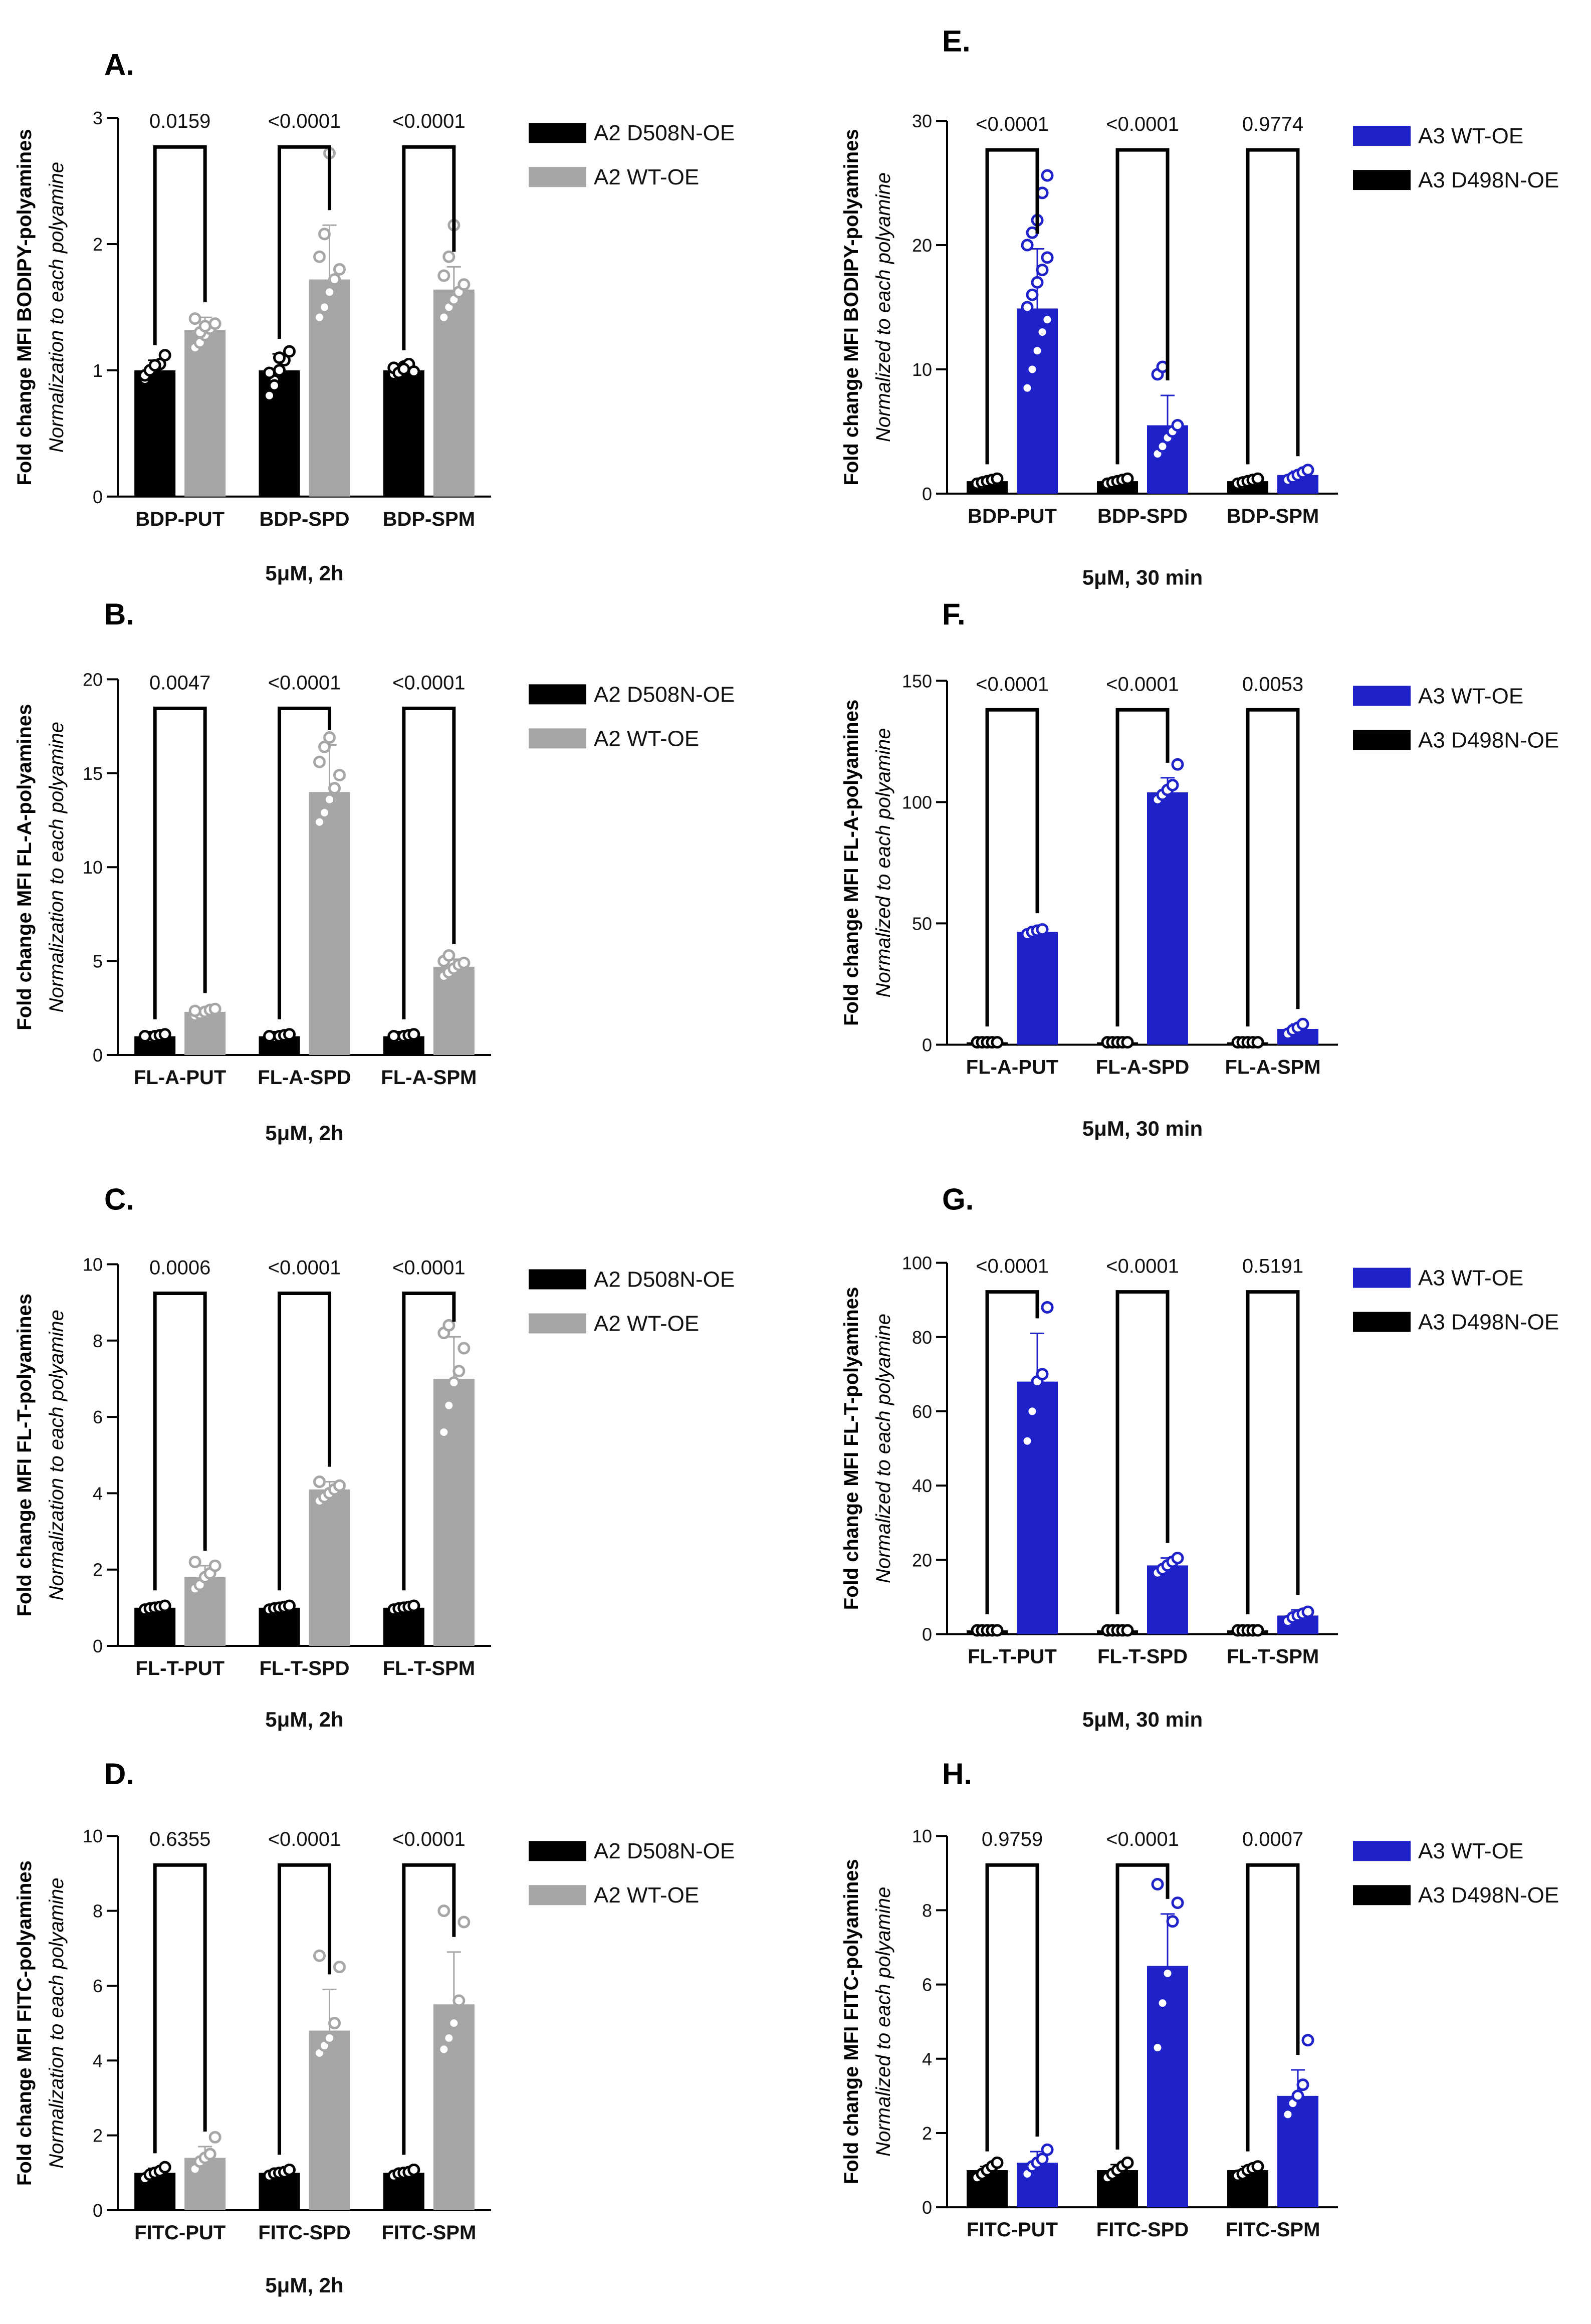 Image resolution: width=1591 pixels, height=2324 pixels. I want to click on panel-label: B., so click(119, 614).